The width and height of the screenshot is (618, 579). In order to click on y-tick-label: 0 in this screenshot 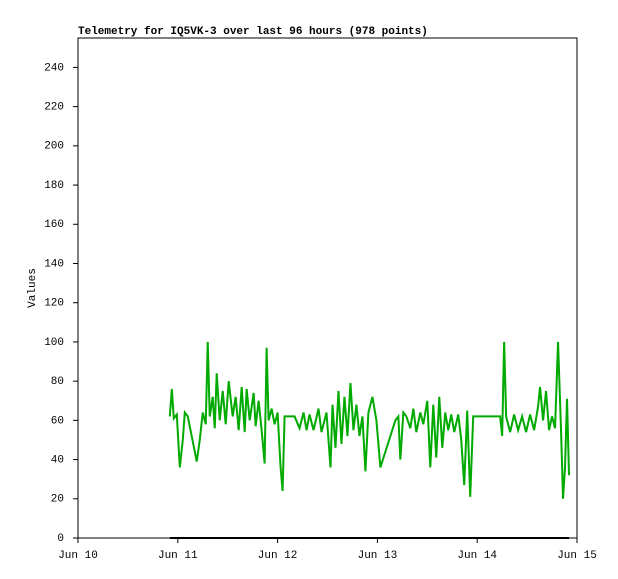, I will do `click(60, 539)`.